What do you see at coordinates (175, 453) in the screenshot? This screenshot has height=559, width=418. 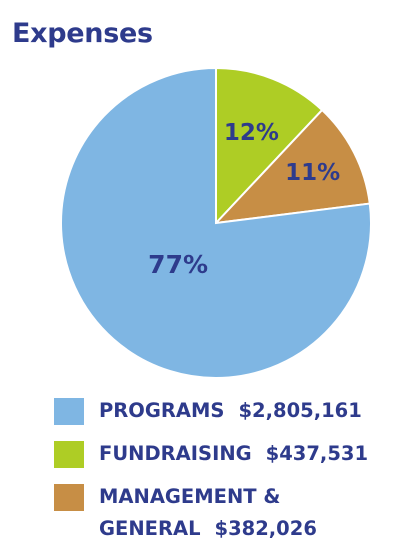 I see `legend-label-fundraising: FUNDRAISING` at bounding box center [175, 453].